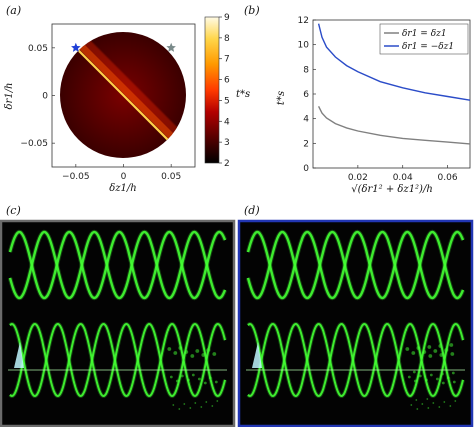 This screenshot has width=474, height=427. I want to click on colorbar-tick-label: 6, so click(227, 81).